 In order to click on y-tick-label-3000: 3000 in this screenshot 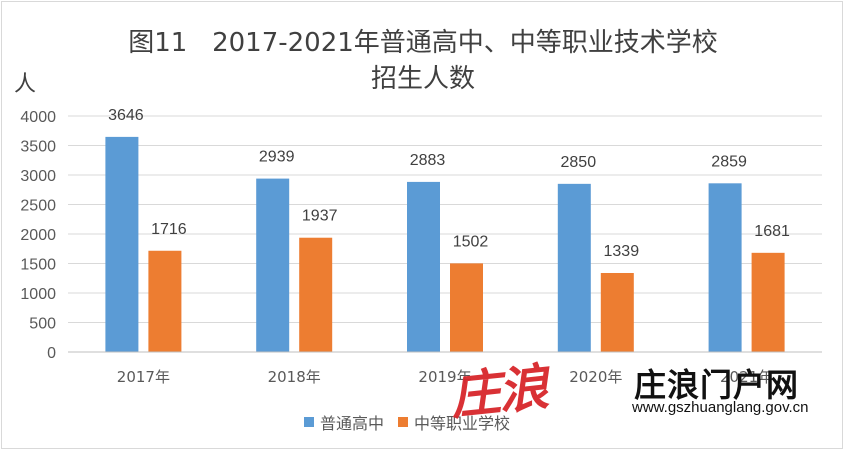, I will do `click(38, 176)`.